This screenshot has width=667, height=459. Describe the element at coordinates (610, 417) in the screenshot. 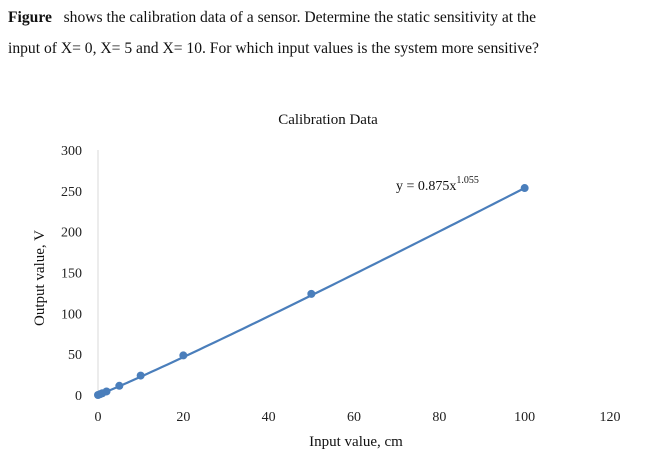

I see `x-tick-label: 120` at that location.